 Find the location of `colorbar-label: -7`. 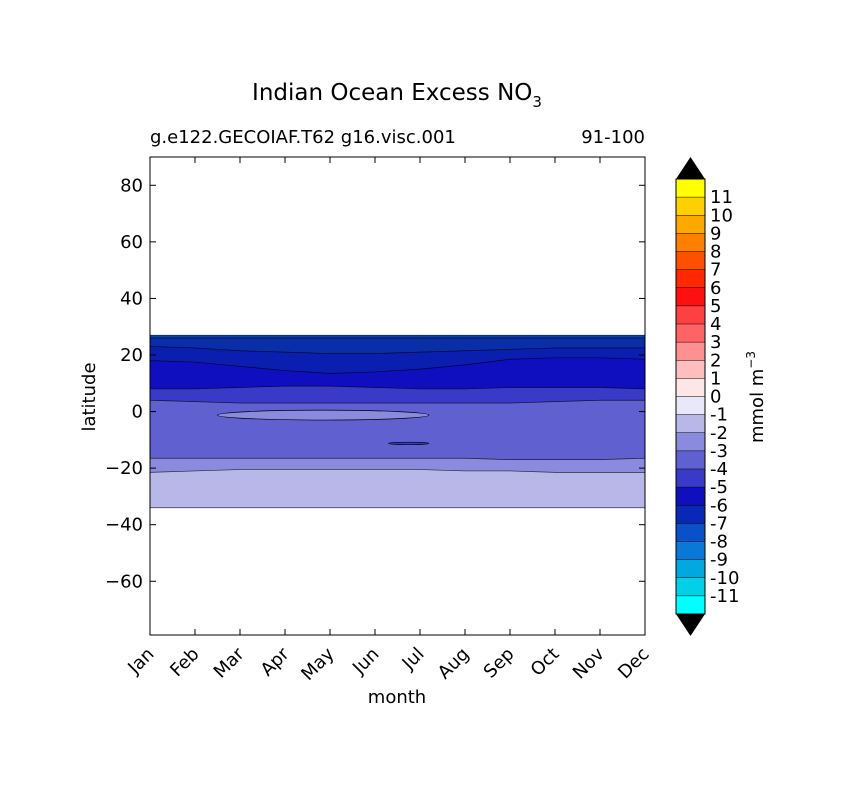

colorbar-label: -7 is located at coordinates (719, 523).